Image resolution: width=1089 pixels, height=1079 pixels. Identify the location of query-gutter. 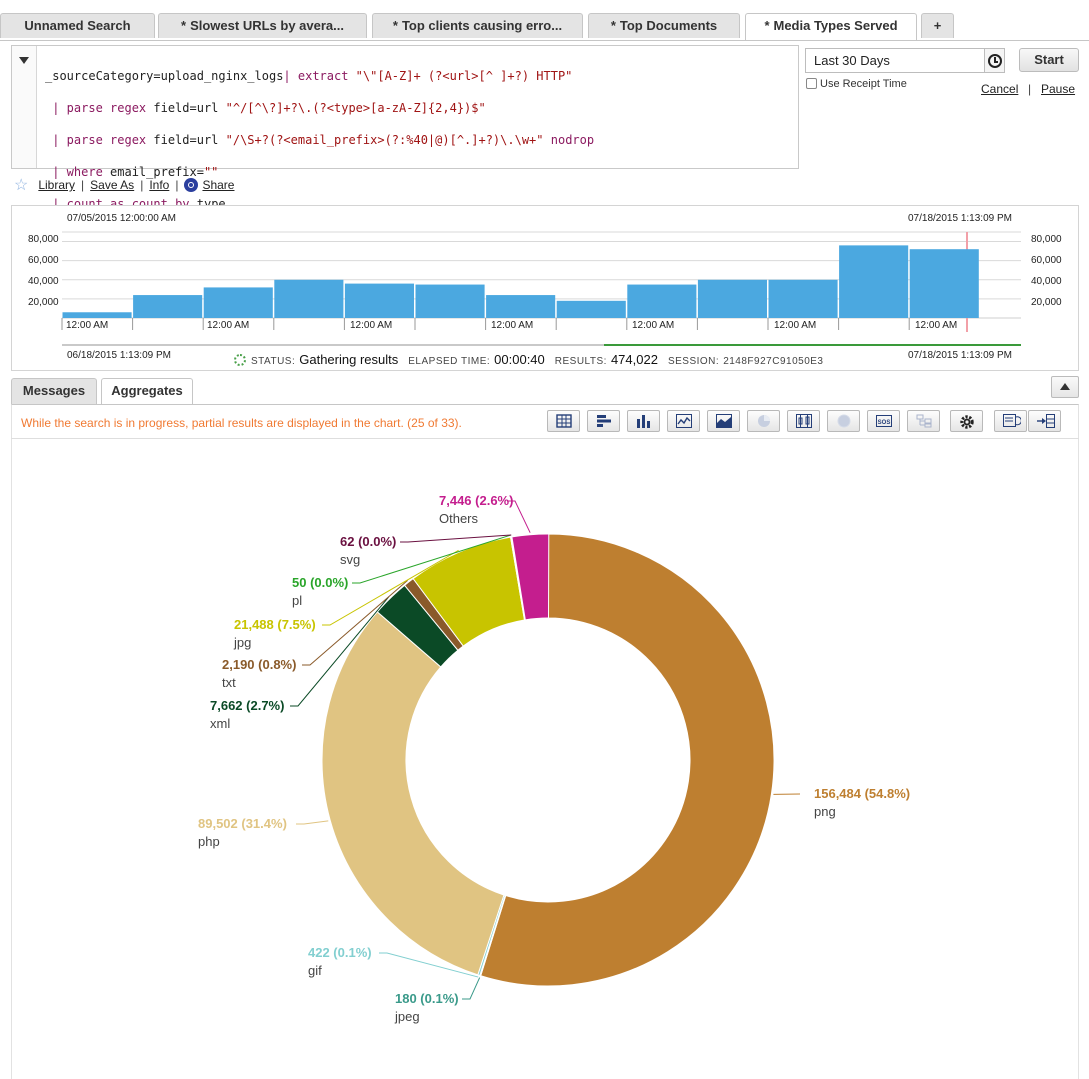
(24, 107).